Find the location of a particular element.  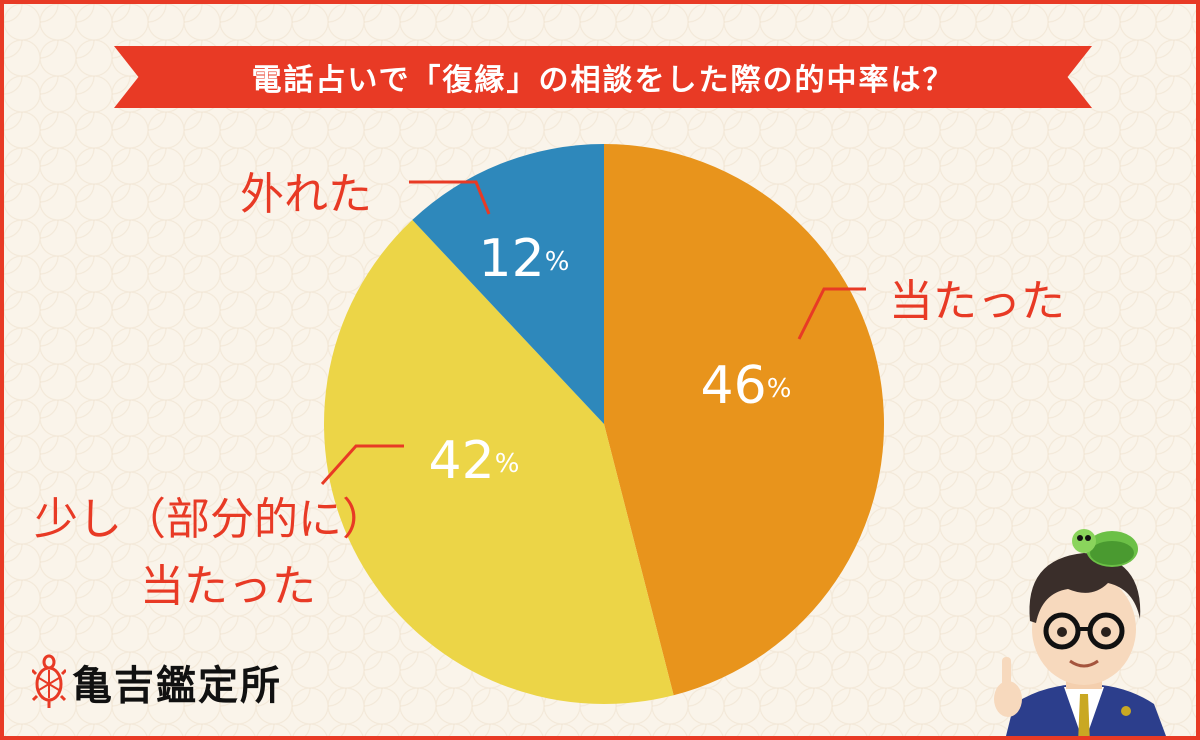

category-label-2: 外れた is located at coordinates (306, 194).